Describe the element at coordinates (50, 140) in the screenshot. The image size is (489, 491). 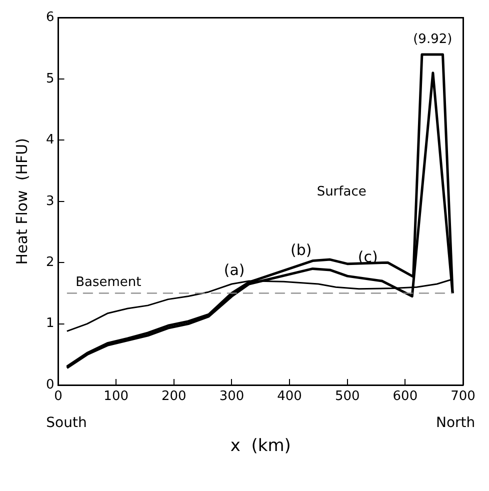
I see `y-tick-label: 4` at that location.